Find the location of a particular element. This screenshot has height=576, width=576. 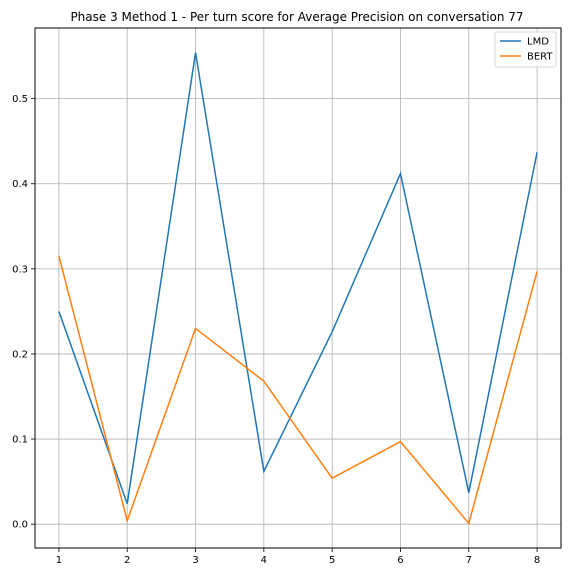

x-tick-label: 1 is located at coordinates (59, 560).